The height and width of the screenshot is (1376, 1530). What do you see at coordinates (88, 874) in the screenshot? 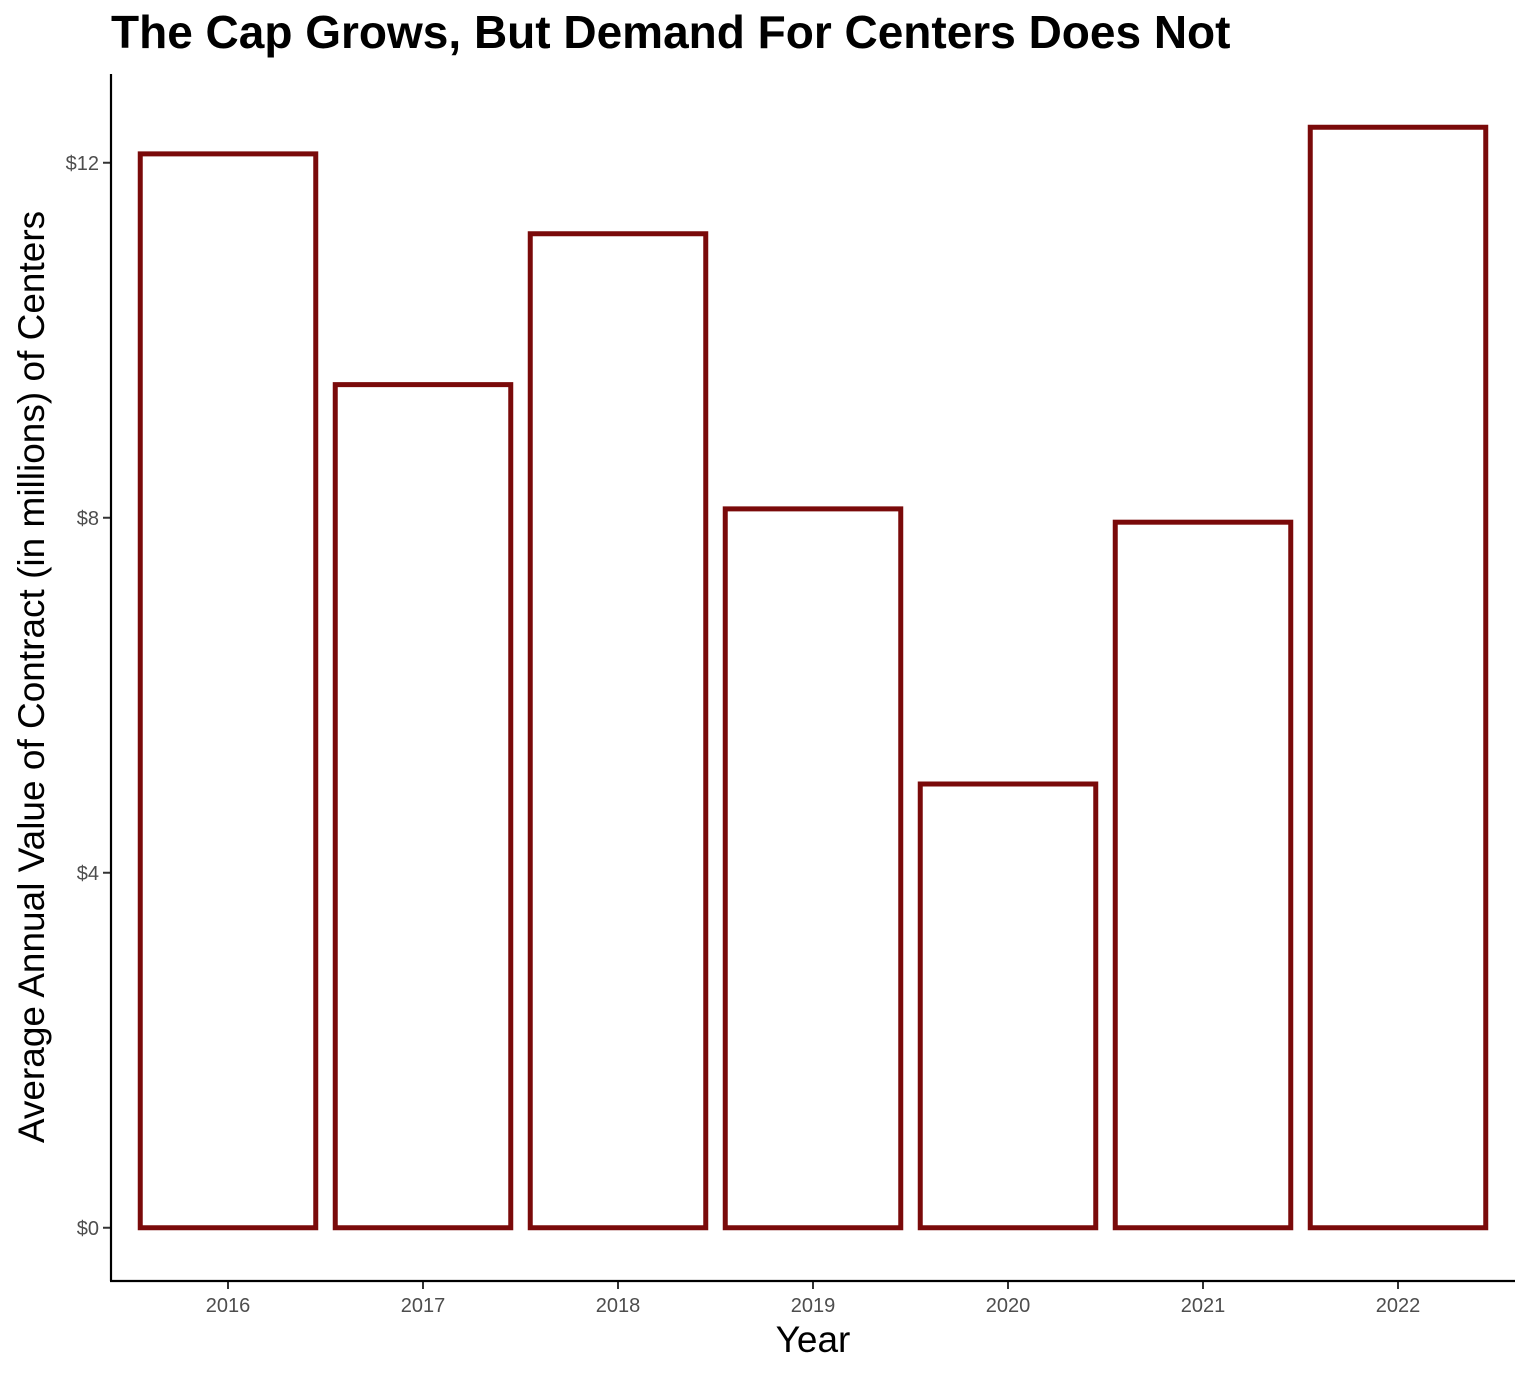
I see `y-tick-label-4: $4` at bounding box center [88, 874].